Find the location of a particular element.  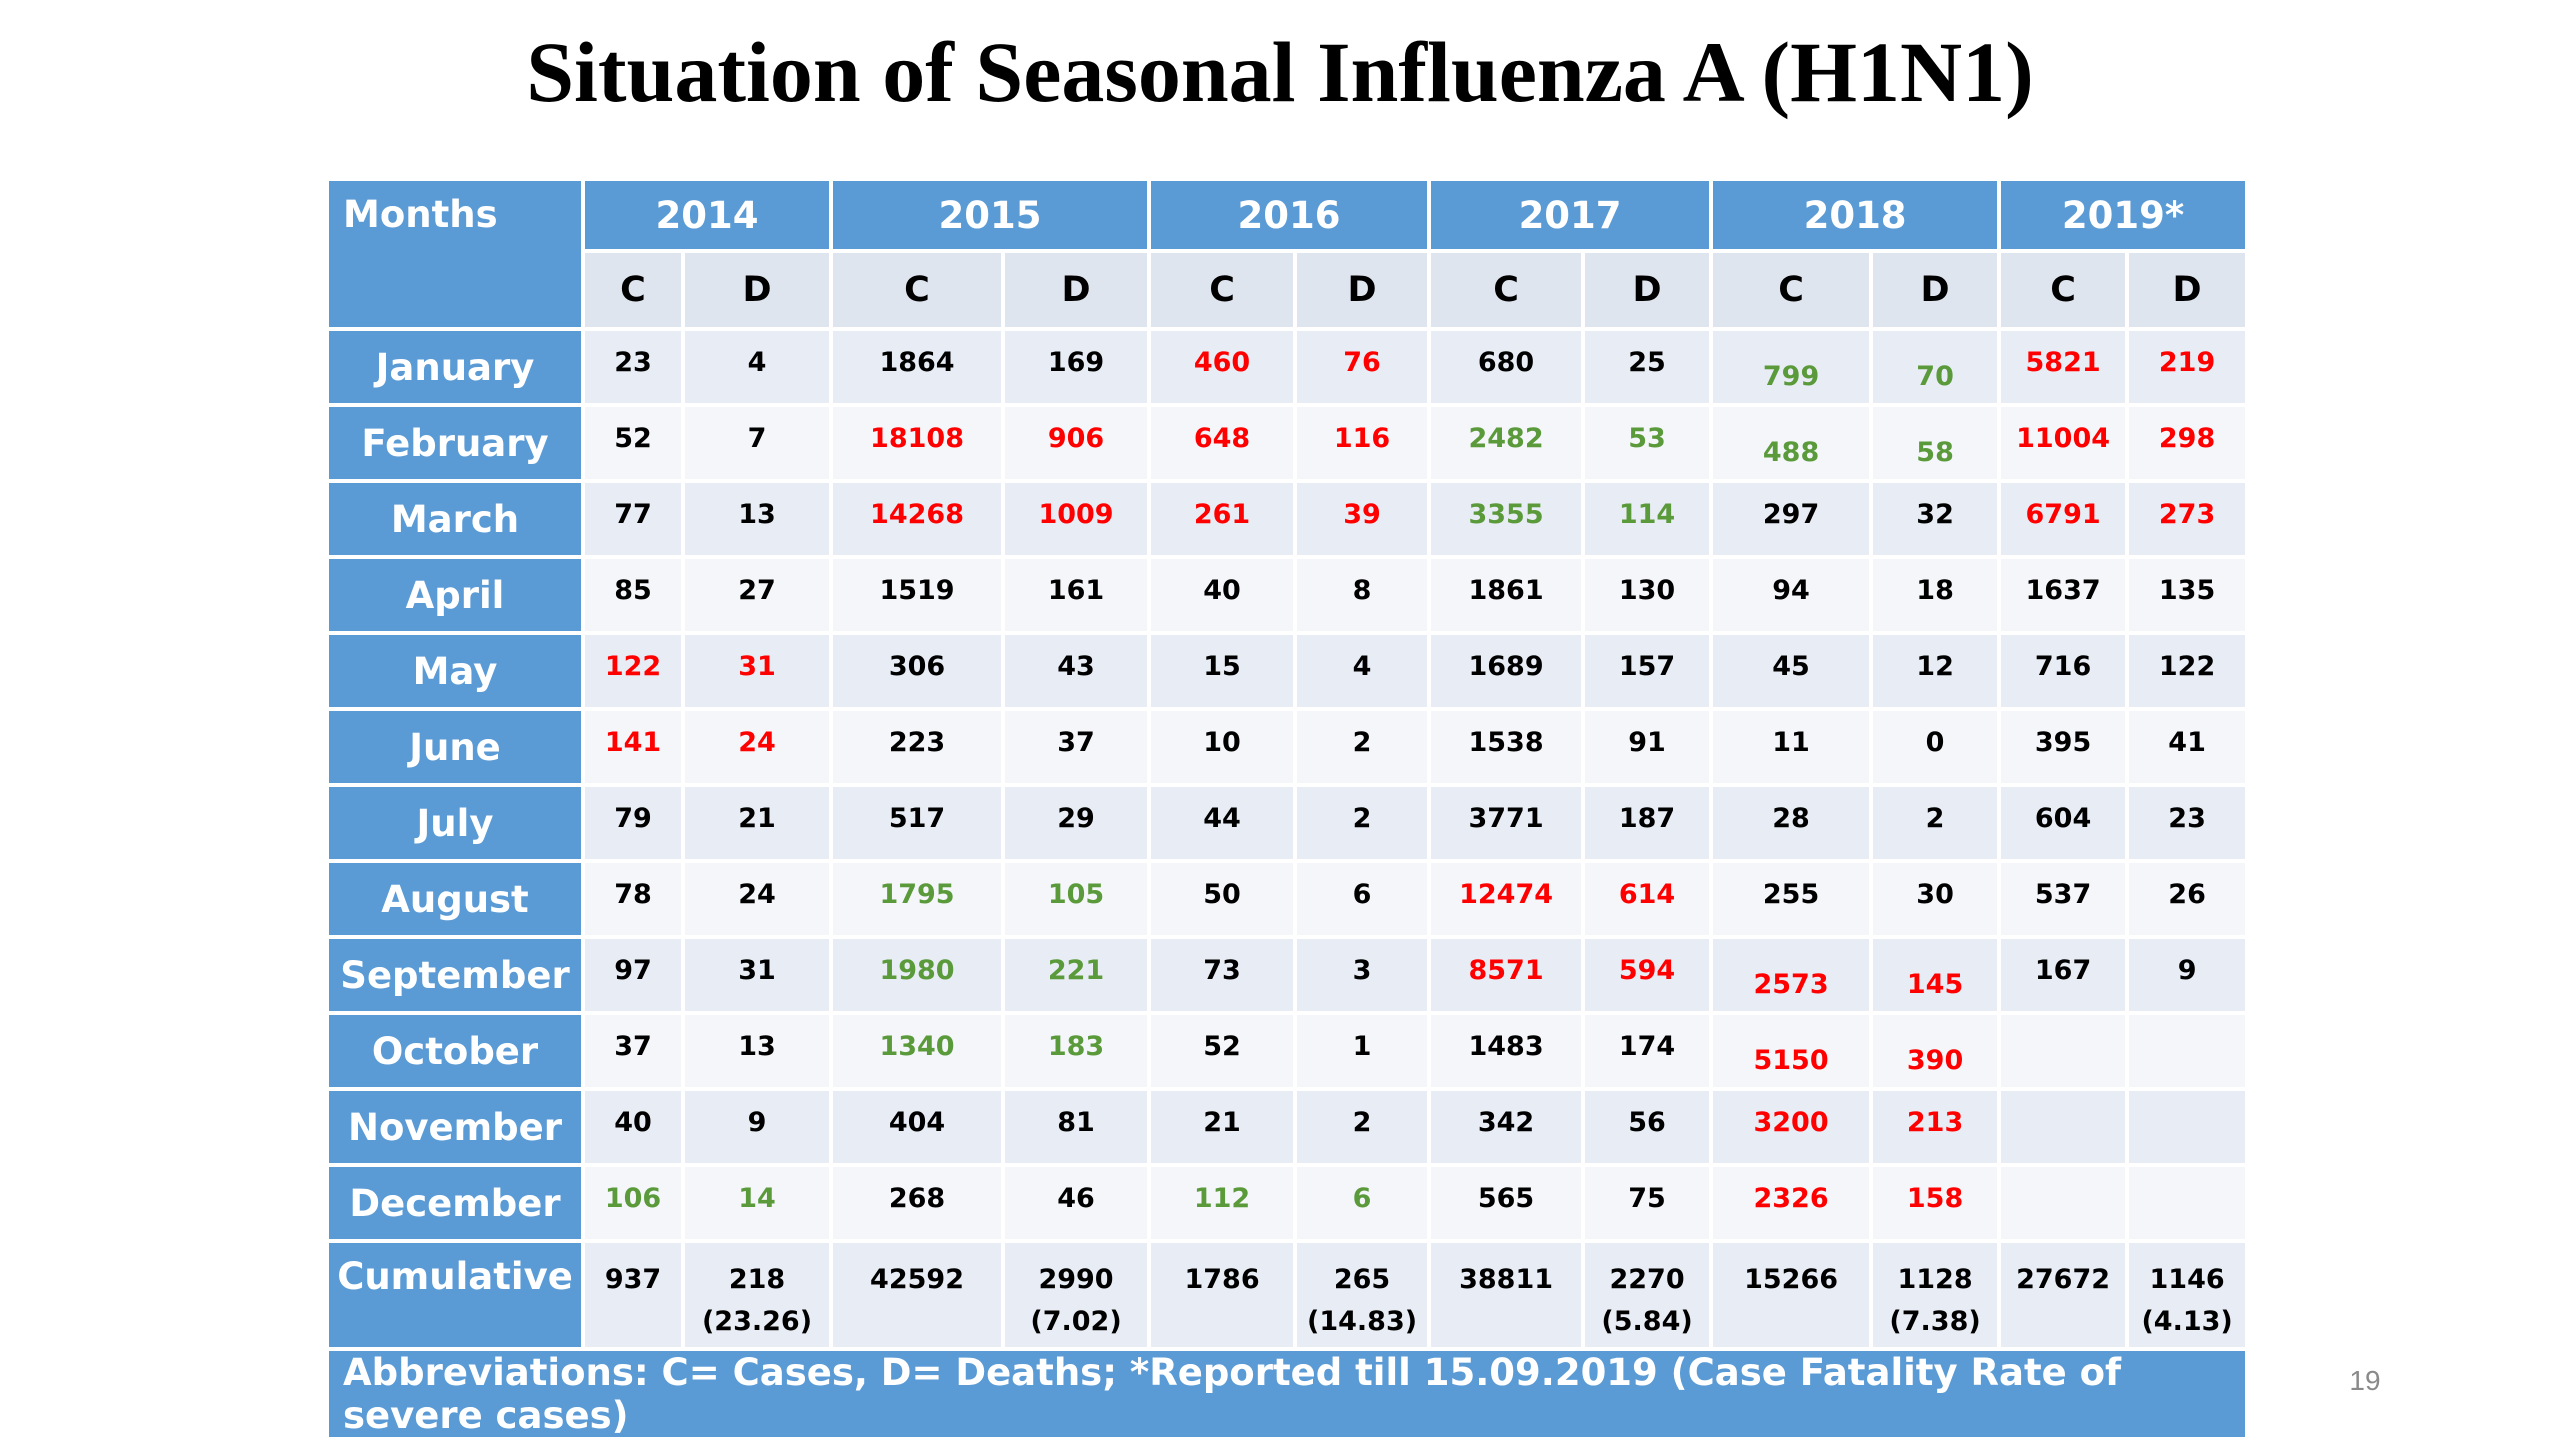

cases-cell: 1689 is located at coordinates (1506, 671).